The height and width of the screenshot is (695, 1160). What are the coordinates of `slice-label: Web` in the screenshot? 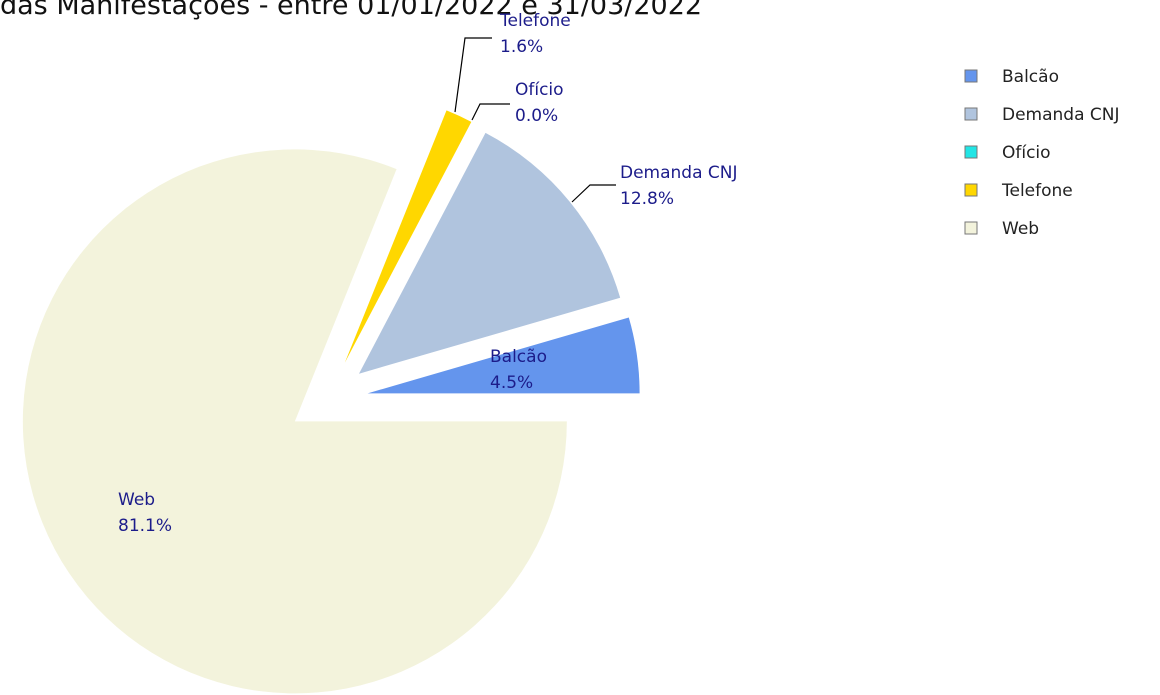 It's located at (136, 500).